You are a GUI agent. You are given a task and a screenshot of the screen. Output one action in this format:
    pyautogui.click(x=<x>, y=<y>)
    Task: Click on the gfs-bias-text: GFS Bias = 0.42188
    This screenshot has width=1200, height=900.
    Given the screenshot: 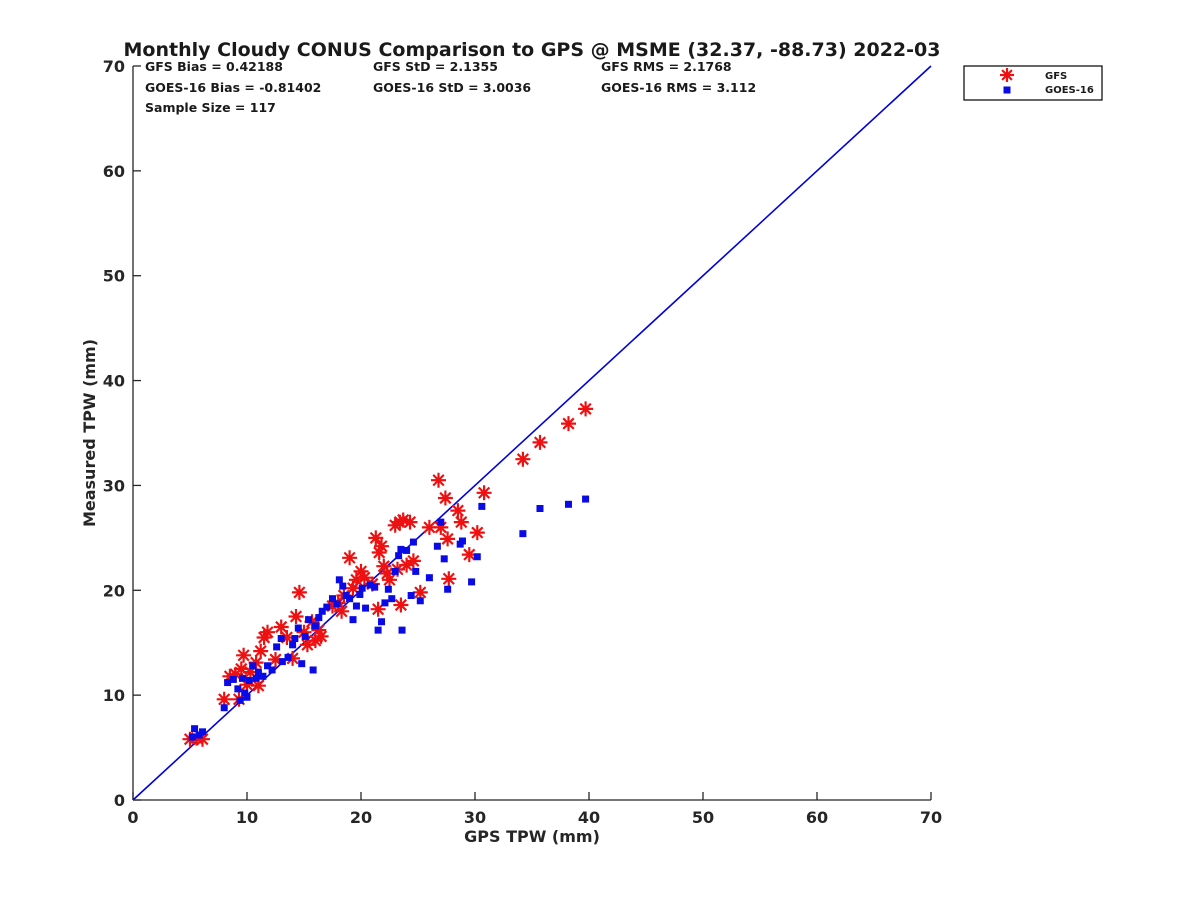 What is the action you would take?
    pyautogui.click(x=214, y=66)
    